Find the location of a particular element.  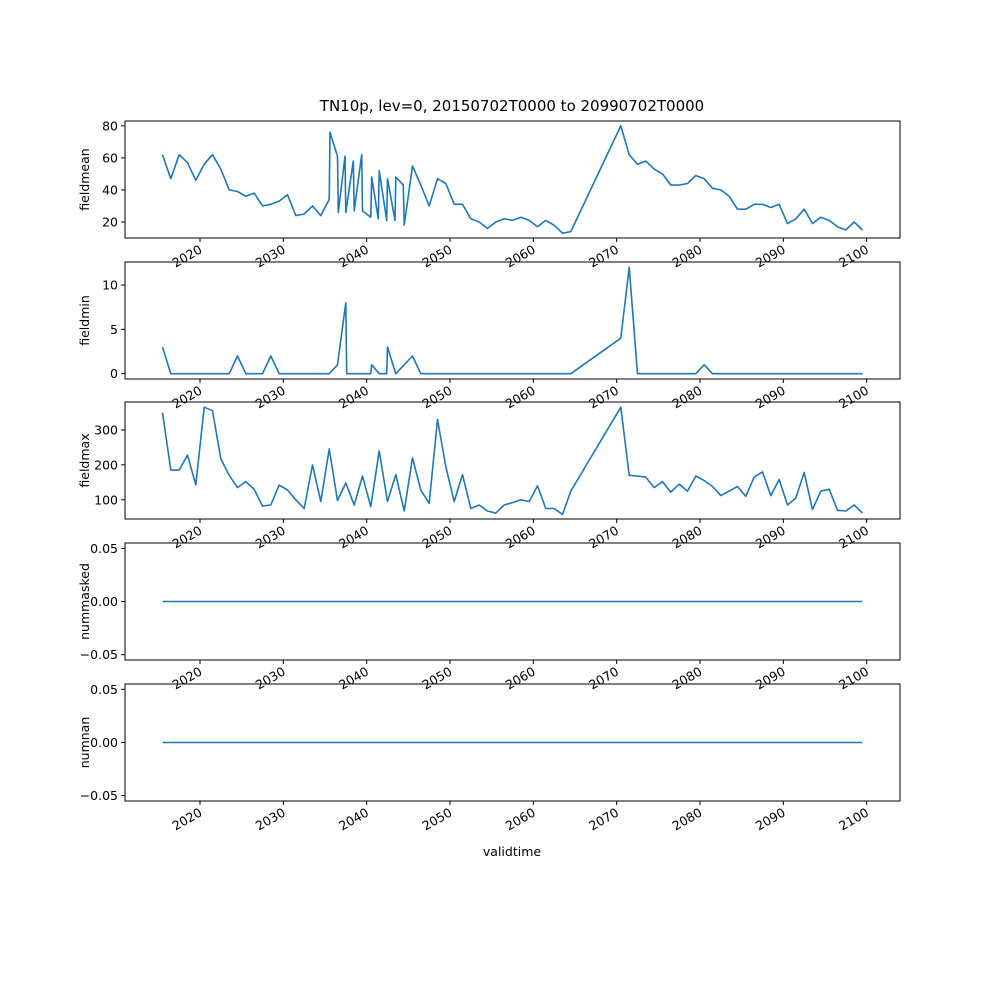

y-axis-label-numnan: numnan is located at coordinates (84, 743).